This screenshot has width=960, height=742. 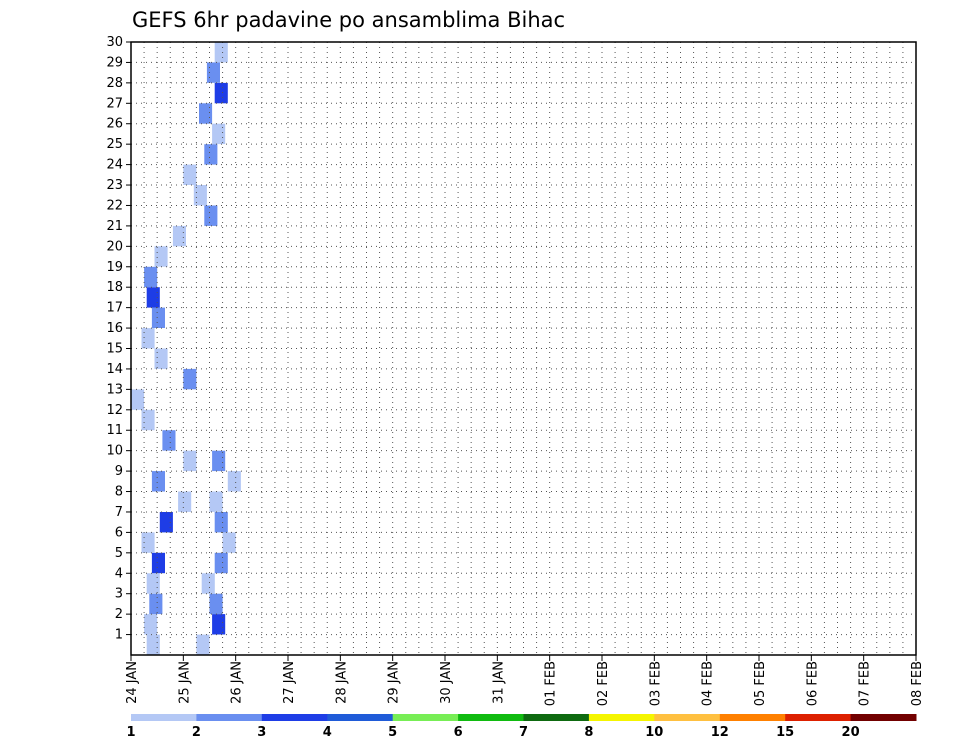 What do you see at coordinates (446, 682) in the screenshot?
I see `x-tick-label: 30 JAN` at bounding box center [446, 682].